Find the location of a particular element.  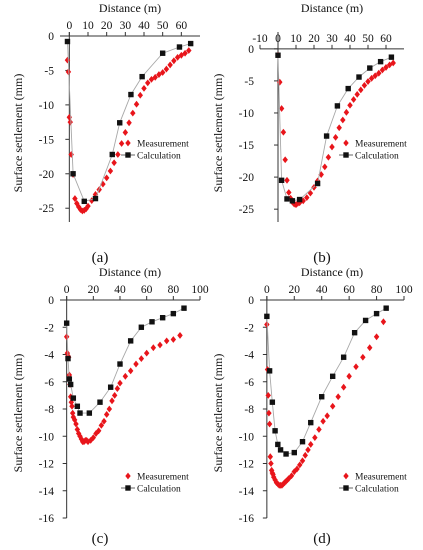

legend-label-measurement: Measurement is located at coordinates (163, 145).